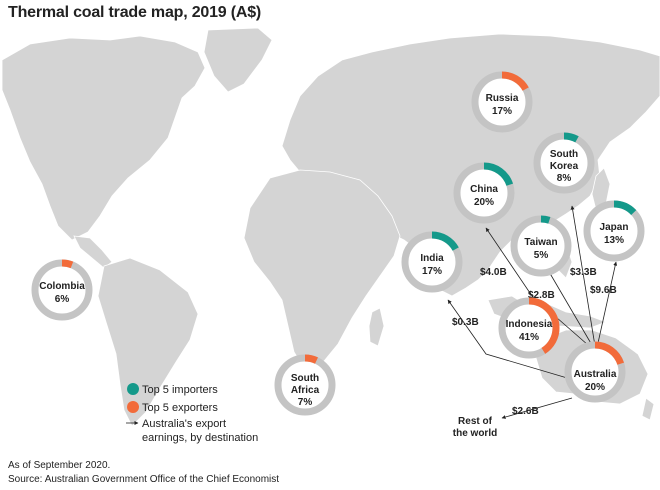 The height and width of the screenshot is (490, 660). Describe the element at coordinates (502, 111) in the screenshot. I see `share-label-russia: 17%` at that location.